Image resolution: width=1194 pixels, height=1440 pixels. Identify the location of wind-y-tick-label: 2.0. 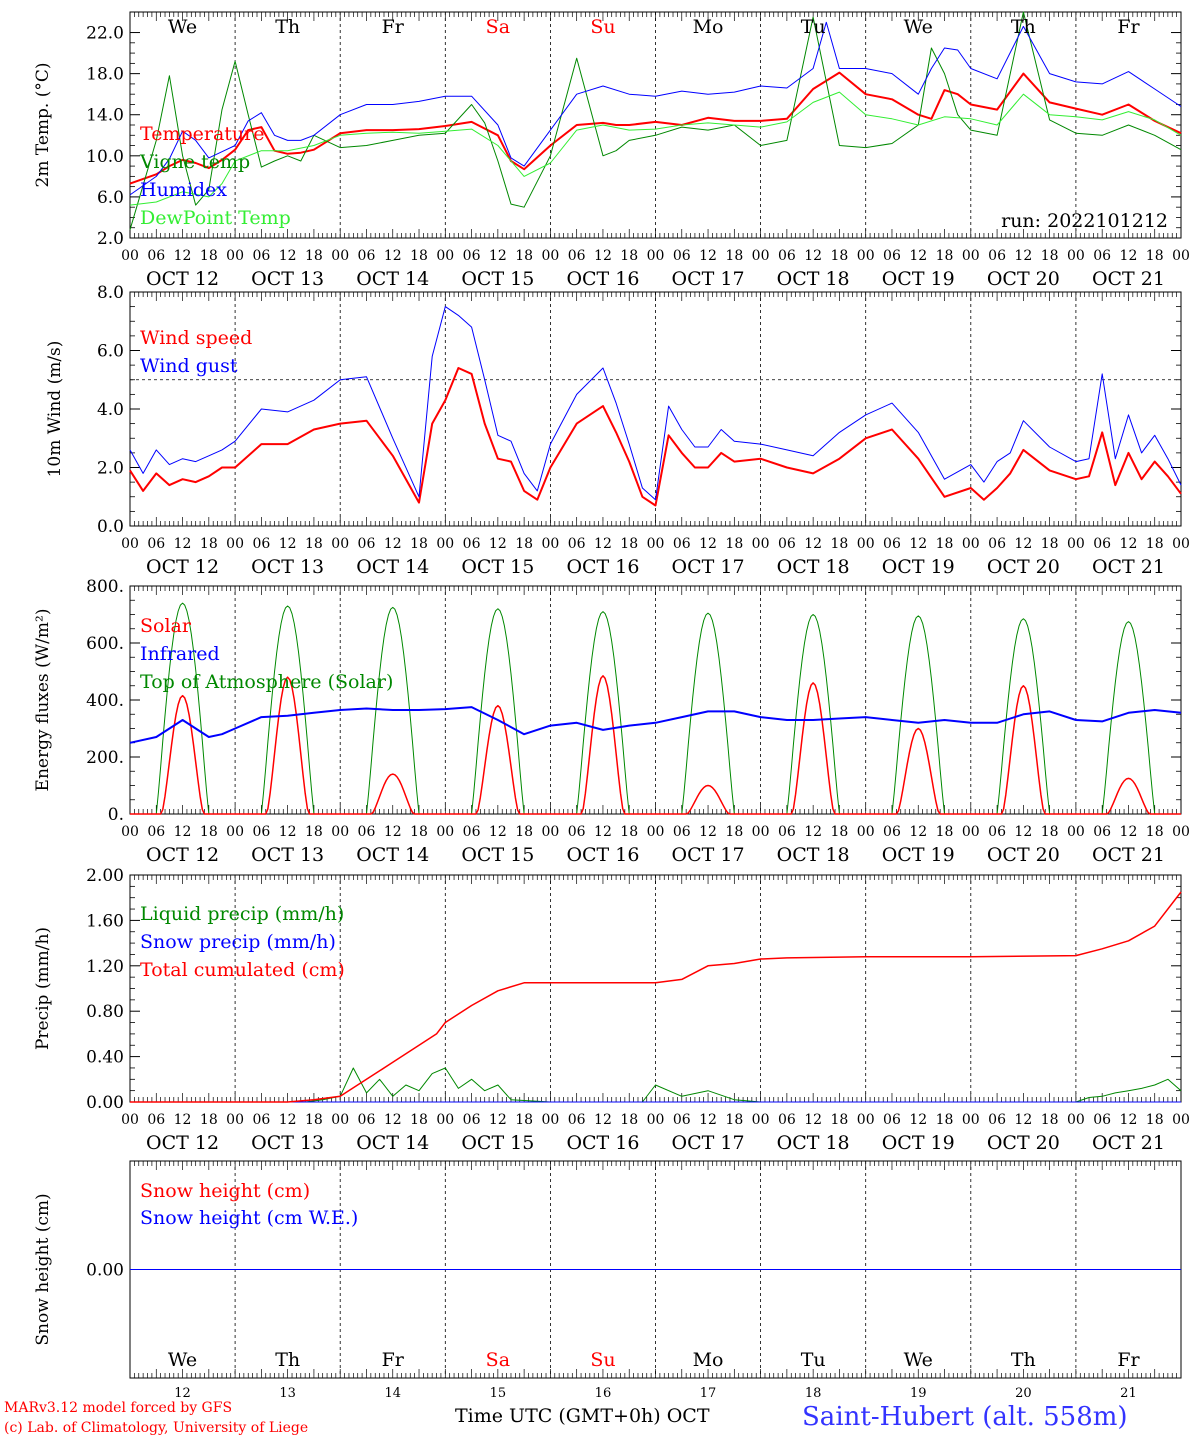
(110, 469).